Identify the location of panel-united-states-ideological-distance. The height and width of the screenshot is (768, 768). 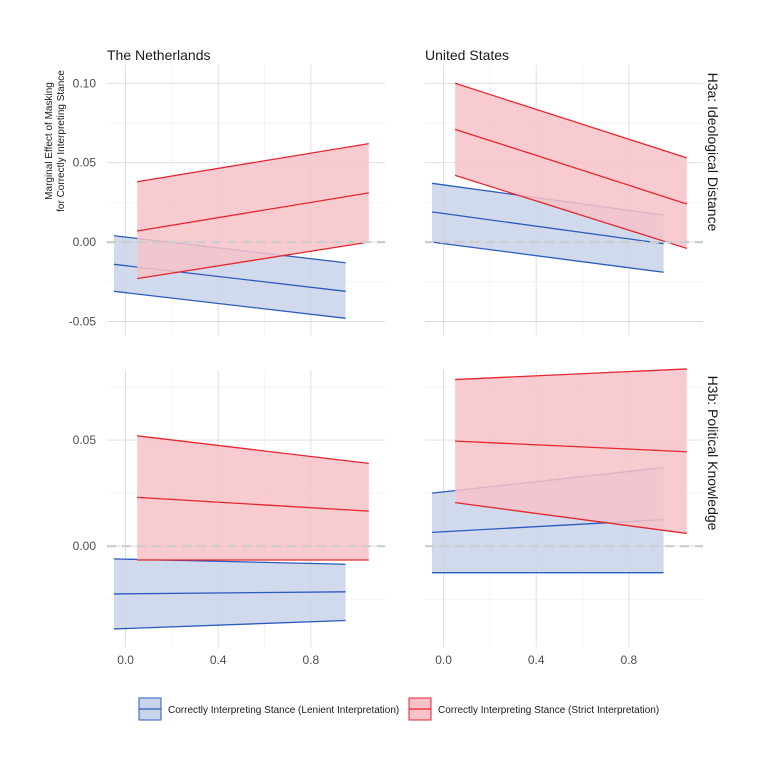
(564, 200).